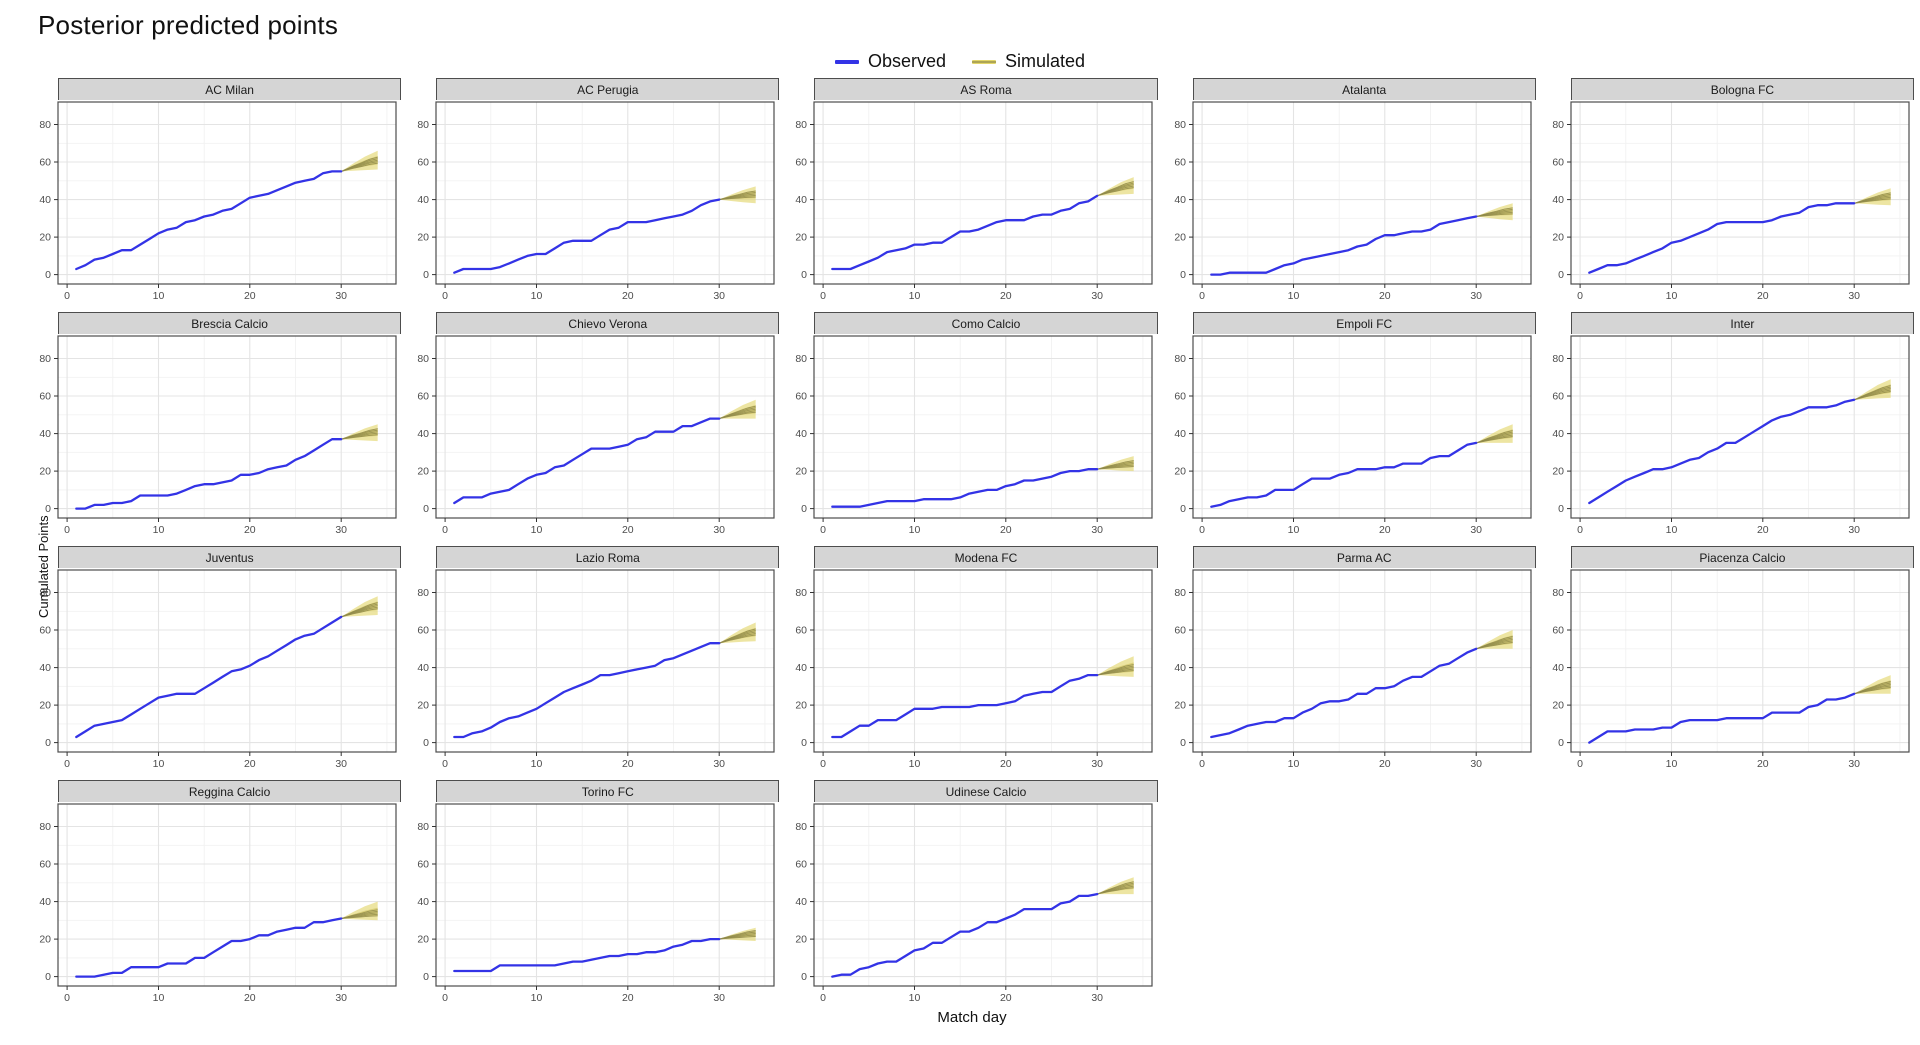 This screenshot has width=1920, height=1045. Describe the element at coordinates (986, 557) in the screenshot. I see `facet-strip-modena-fc: Modena FC` at that location.